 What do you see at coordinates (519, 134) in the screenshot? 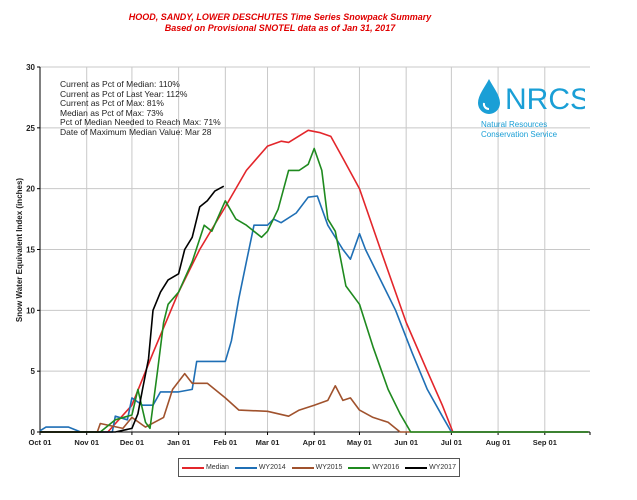
I see `logo-line2: Conservation Service` at bounding box center [519, 134].